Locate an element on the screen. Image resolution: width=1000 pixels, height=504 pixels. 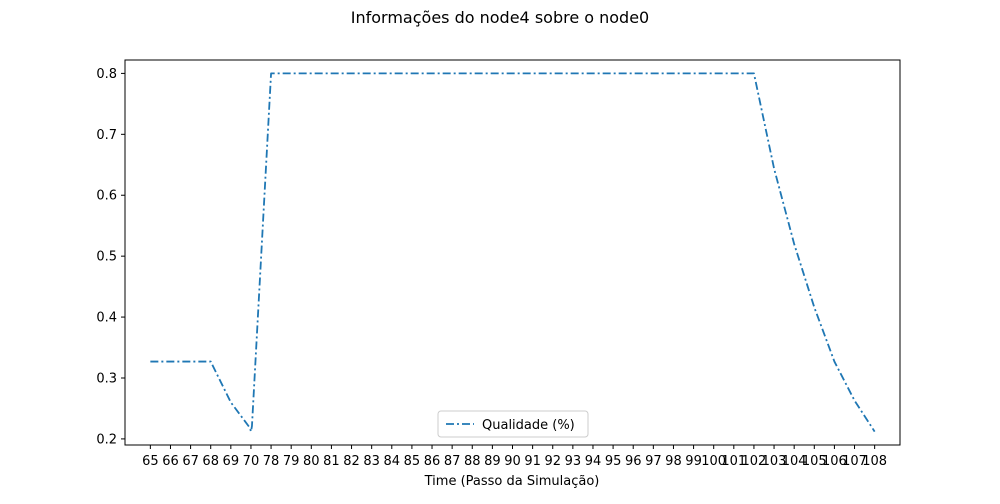
x-tick-label: 79 is located at coordinates (291, 461).